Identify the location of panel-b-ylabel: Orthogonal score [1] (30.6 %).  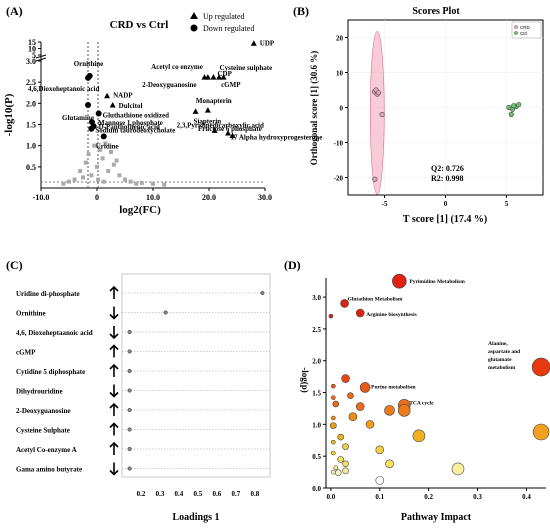
(314, 108).